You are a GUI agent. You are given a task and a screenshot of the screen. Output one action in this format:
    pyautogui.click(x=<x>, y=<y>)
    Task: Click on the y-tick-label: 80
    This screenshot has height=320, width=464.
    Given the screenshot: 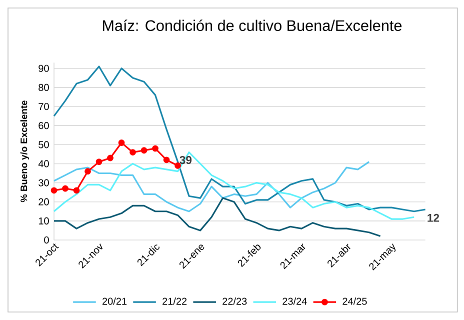 What is the action you would take?
    pyautogui.click(x=43, y=87)
    